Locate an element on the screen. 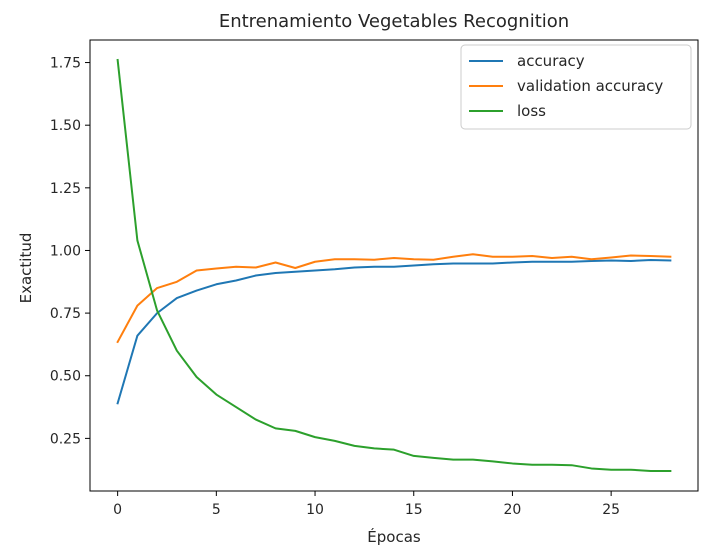  x-tick-label: 10 is located at coordinates (315, 510).